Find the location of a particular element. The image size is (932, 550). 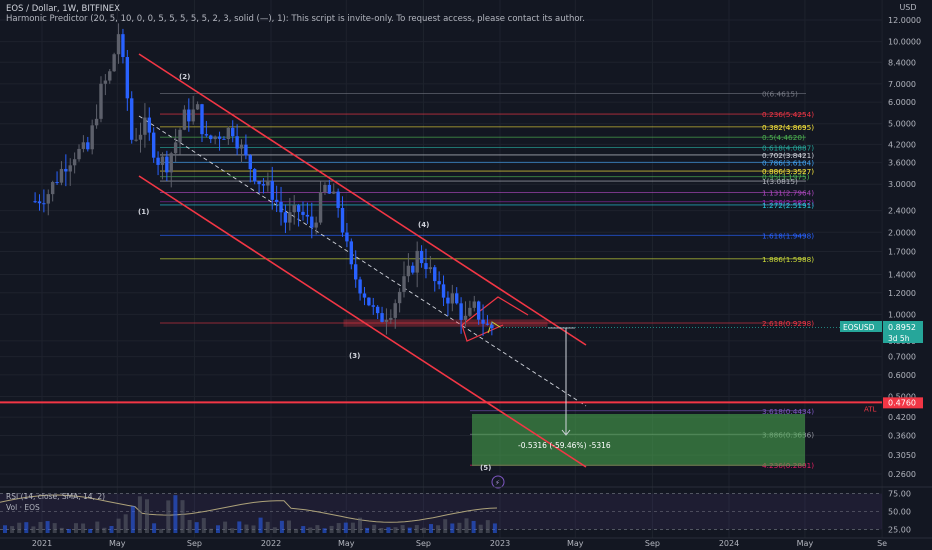

rsi-tick-label: 75.00 is located at coordinates (899, 494).